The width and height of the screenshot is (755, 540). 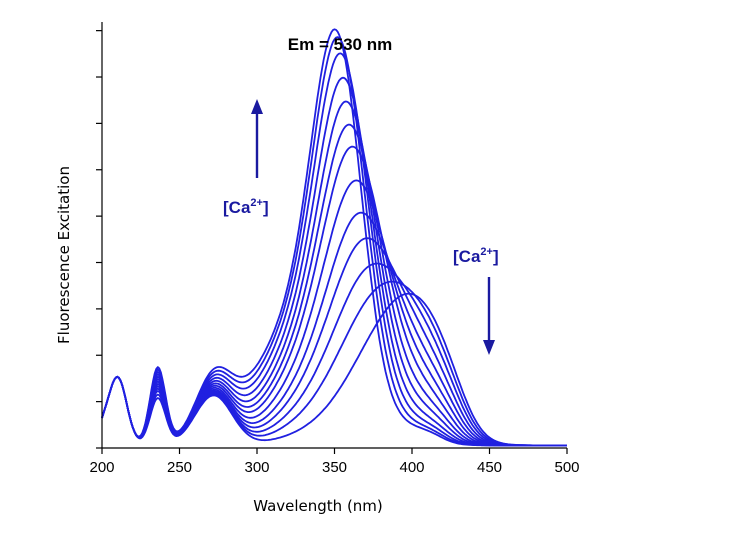 I want to click on x-tick-label: 500, so click(x=566, y=467).